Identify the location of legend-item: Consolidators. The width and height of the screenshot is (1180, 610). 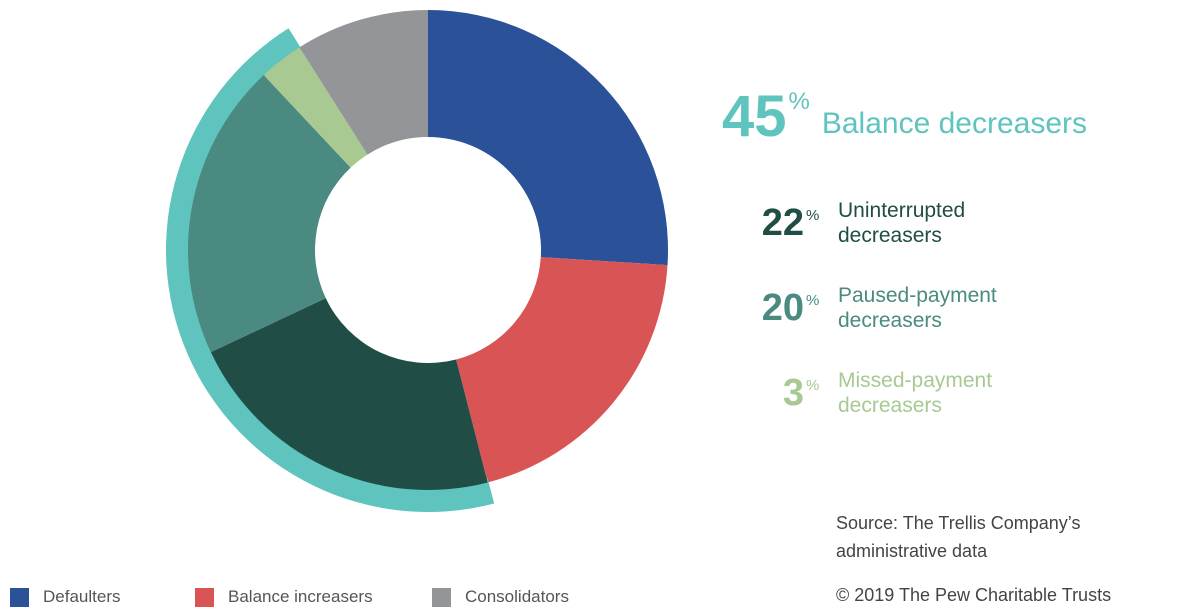
(500, 597).